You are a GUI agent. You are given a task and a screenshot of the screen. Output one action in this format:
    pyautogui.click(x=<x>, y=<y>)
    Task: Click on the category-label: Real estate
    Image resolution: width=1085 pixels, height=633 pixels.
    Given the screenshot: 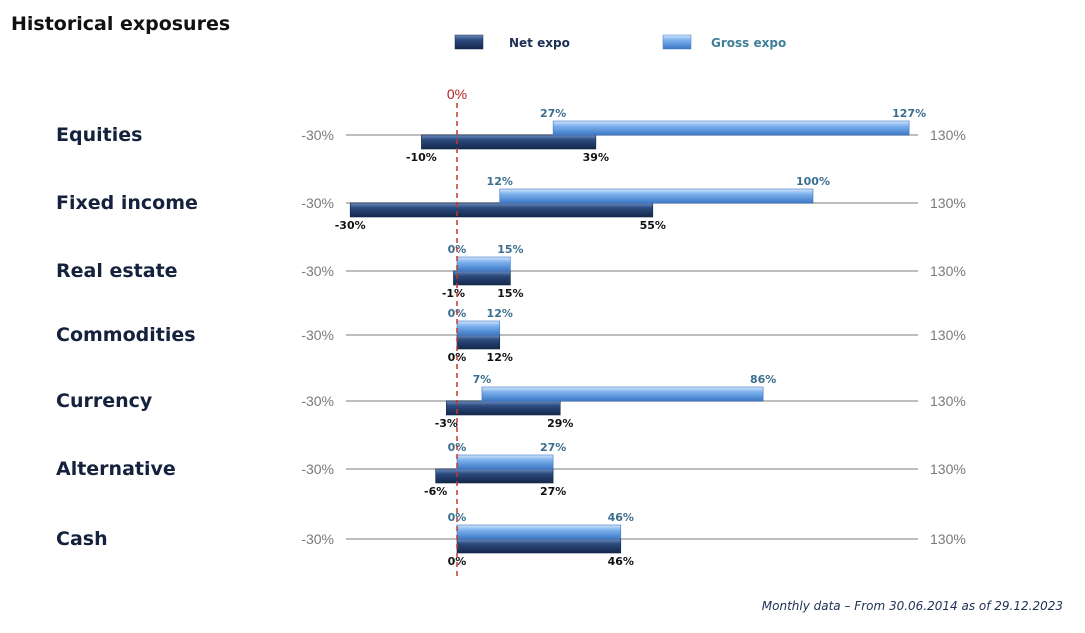 What is the action you would take?
    pyautogui.click(x=117, y=271)
    